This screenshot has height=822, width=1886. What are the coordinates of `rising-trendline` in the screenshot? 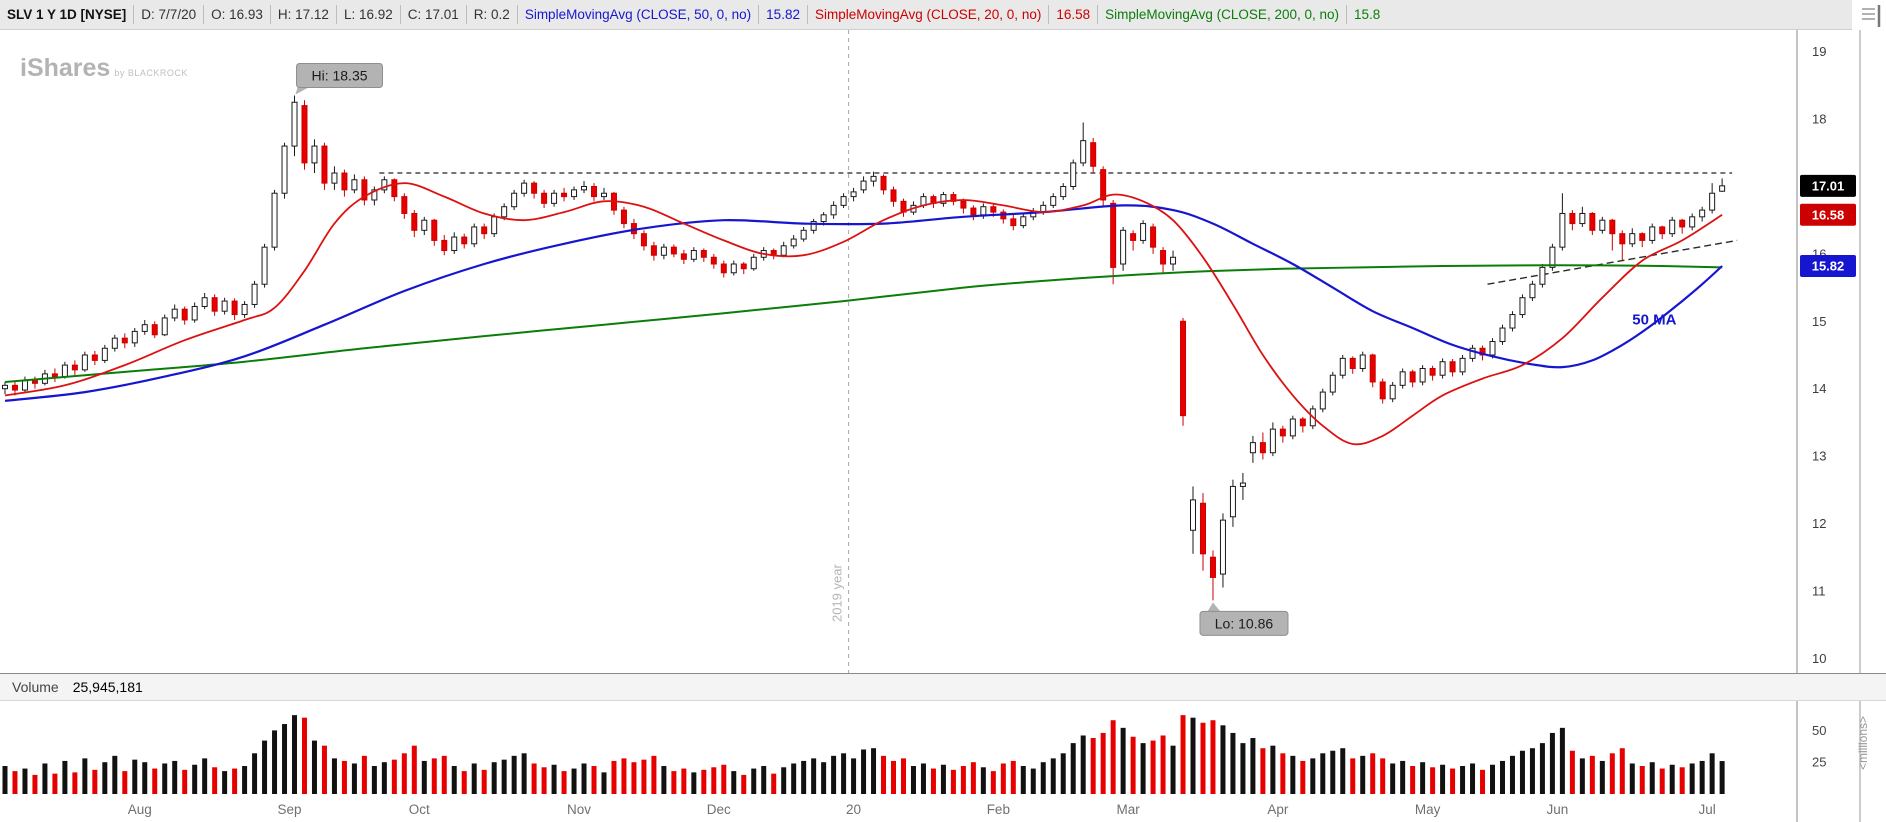 It's located at (1612, 262).